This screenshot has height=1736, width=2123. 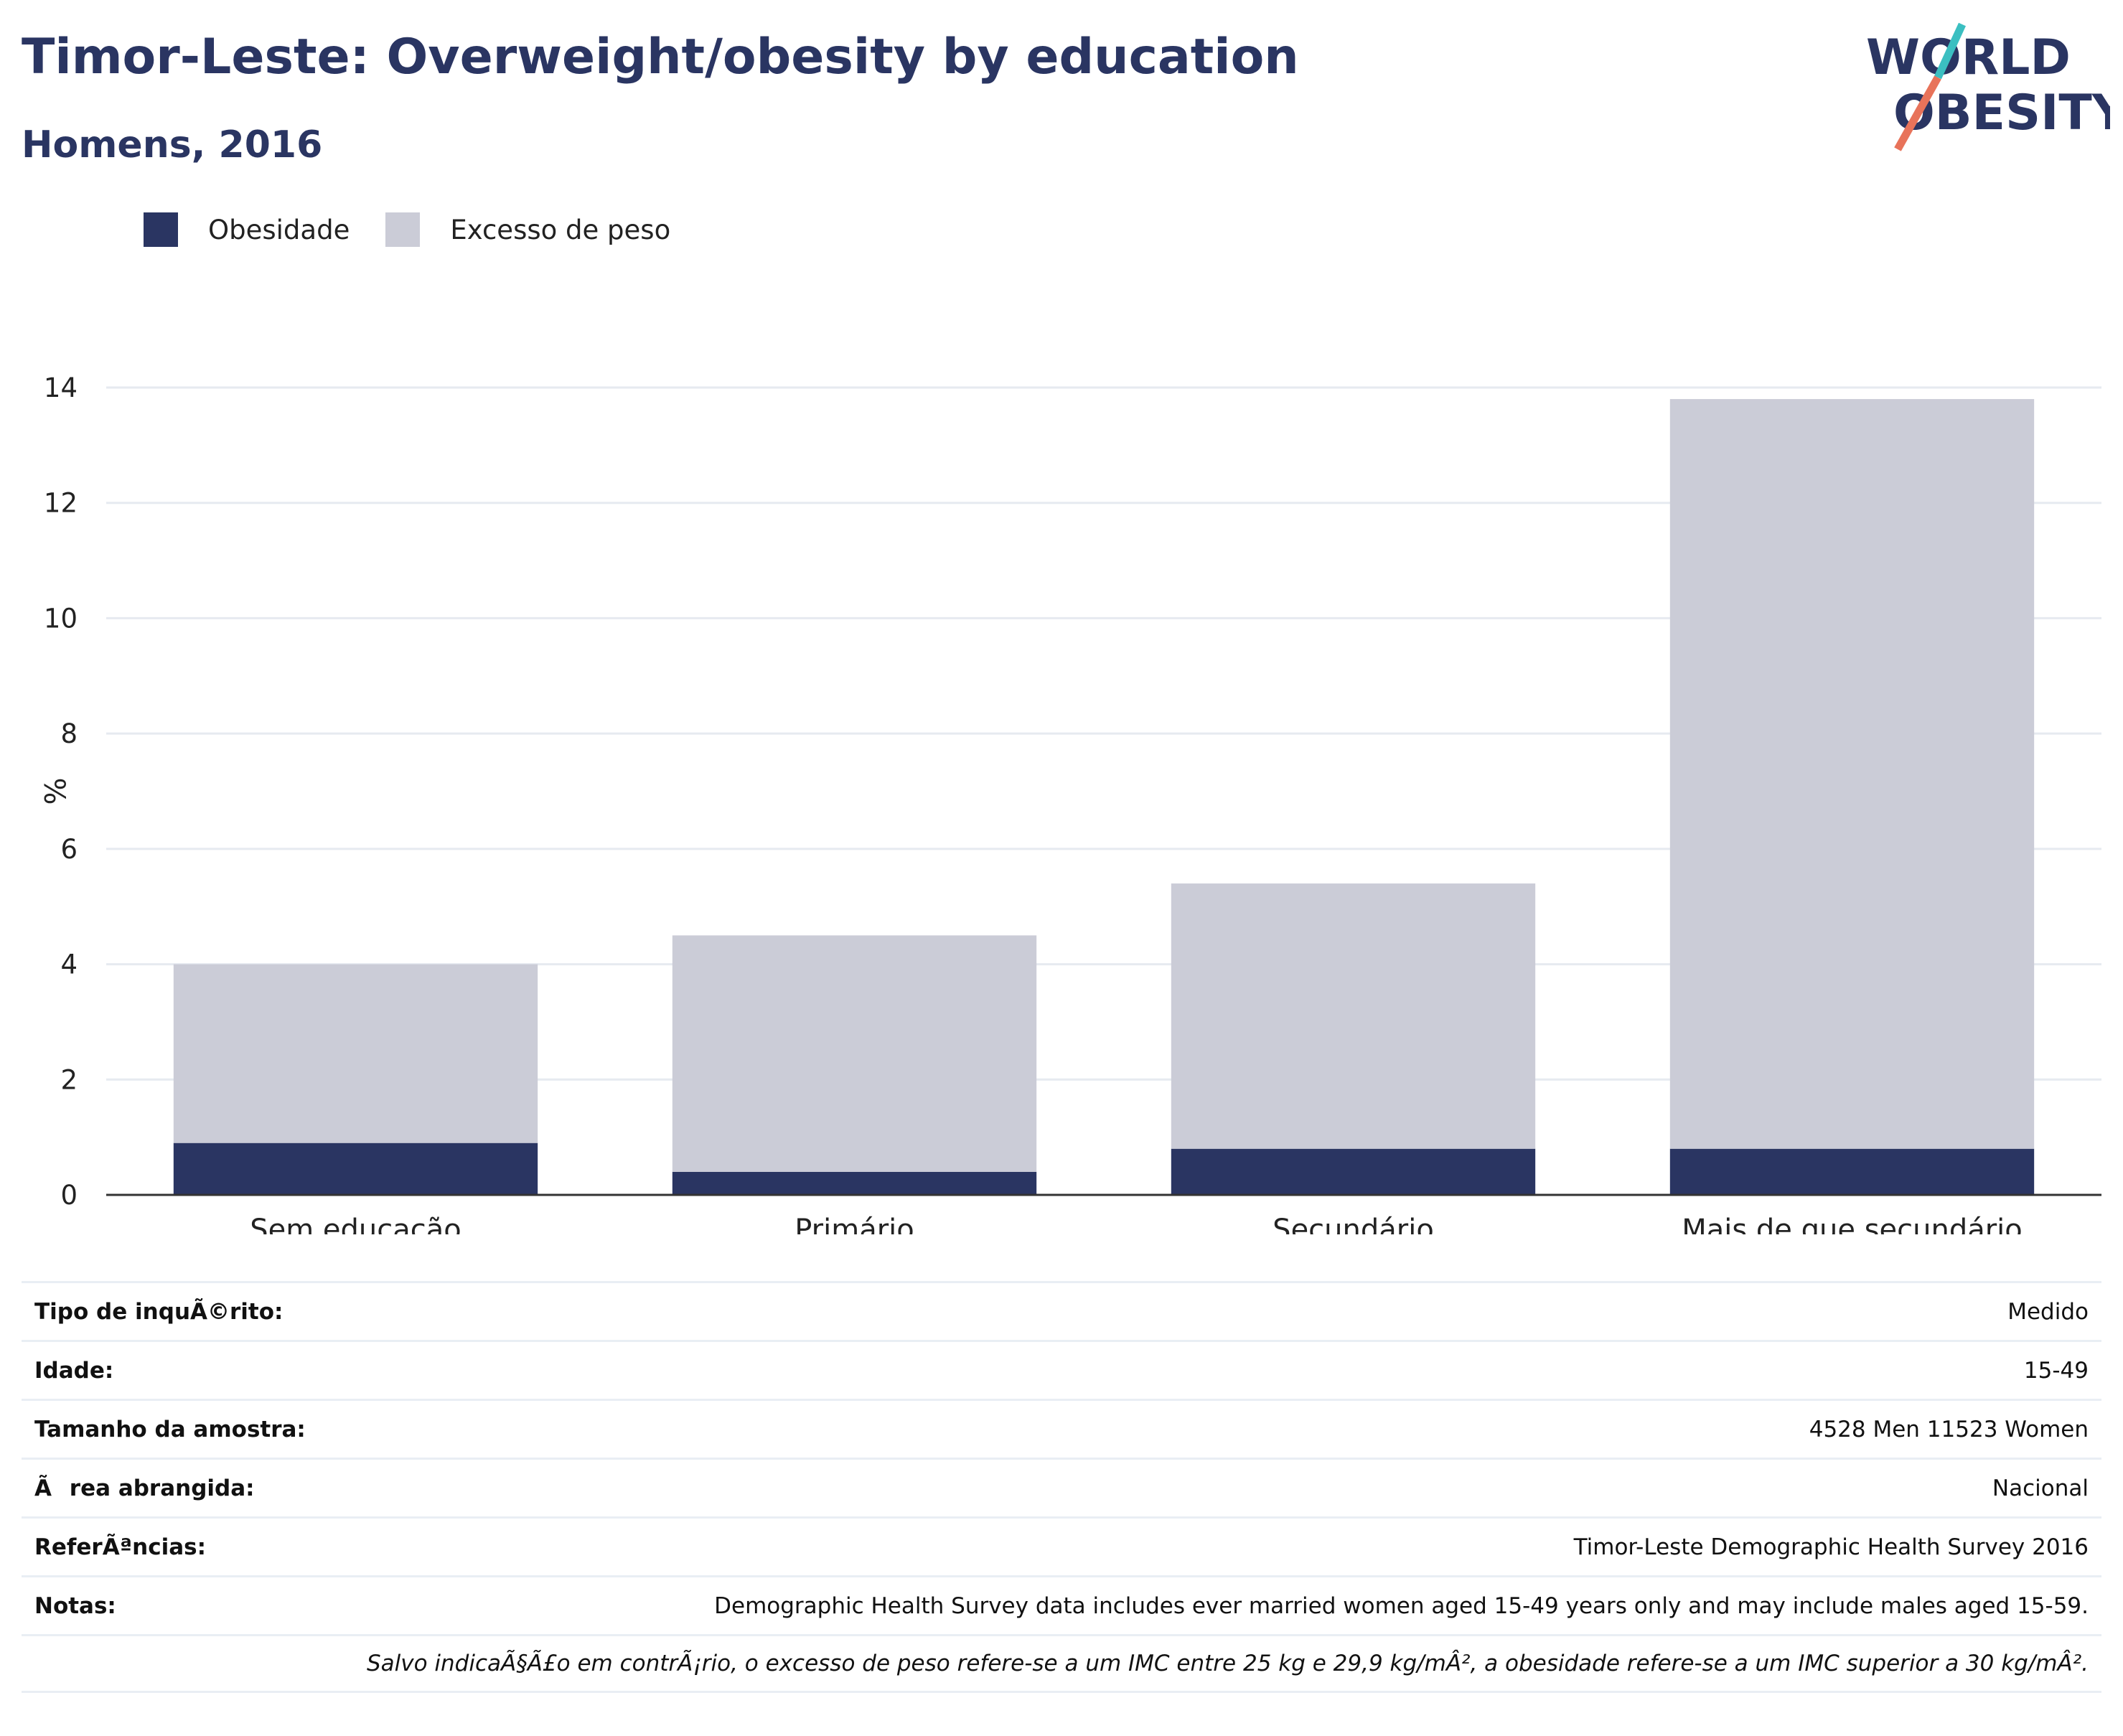 I want to click on info-value: Nacional, so click(x=2040, y=1488).